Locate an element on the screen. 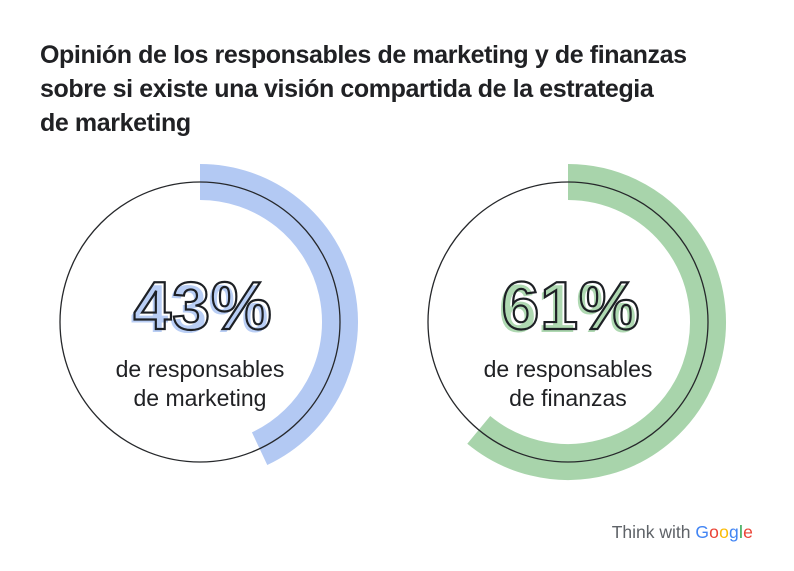 The width and height of the screenshot is (794, 571). google-wordmark: Google is located at coordinates (724, 532).